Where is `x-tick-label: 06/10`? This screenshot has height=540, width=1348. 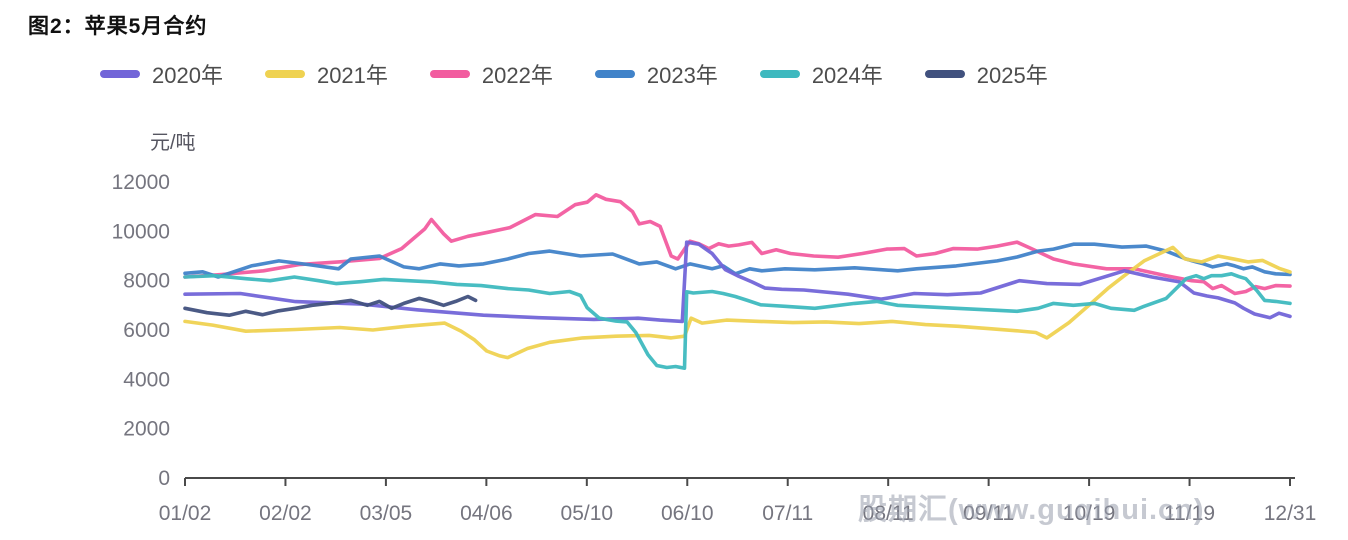
x-tick-label: 06/10 is located at coordinates (687, 513).